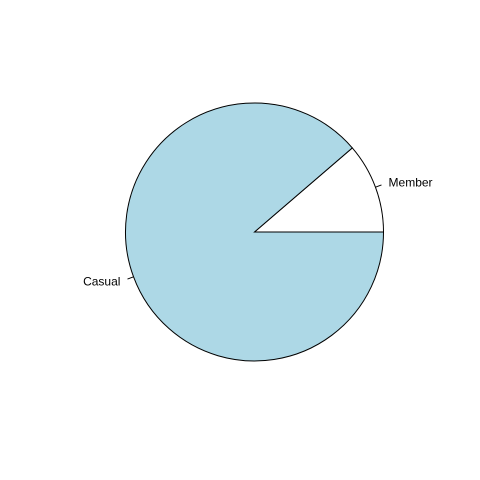 This screenshot has height=480, width=480. What do you see at coordinates (101, 281) in the screenshot?
I see `label-casual: Casual` at bounding box center [101, 281].